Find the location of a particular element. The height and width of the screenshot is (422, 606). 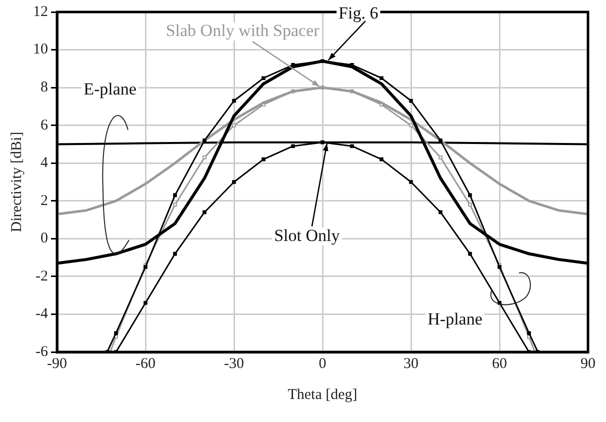

annotation: Fig. 6 is located at coordinates (358, 13).